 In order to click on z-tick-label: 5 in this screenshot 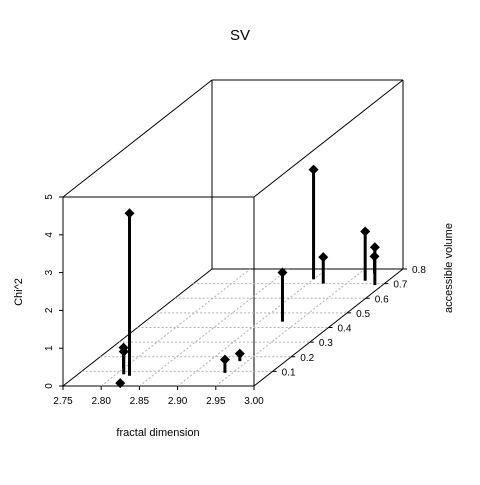, I will do `click(49, 197)`.